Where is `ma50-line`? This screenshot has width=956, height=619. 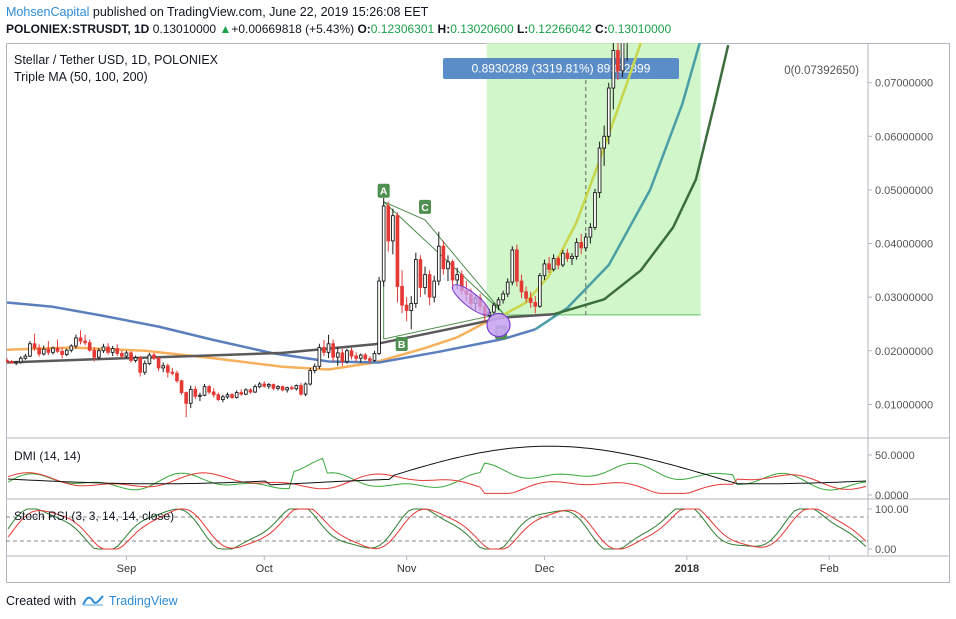 ma50-line is located at coordinates (252, 343).